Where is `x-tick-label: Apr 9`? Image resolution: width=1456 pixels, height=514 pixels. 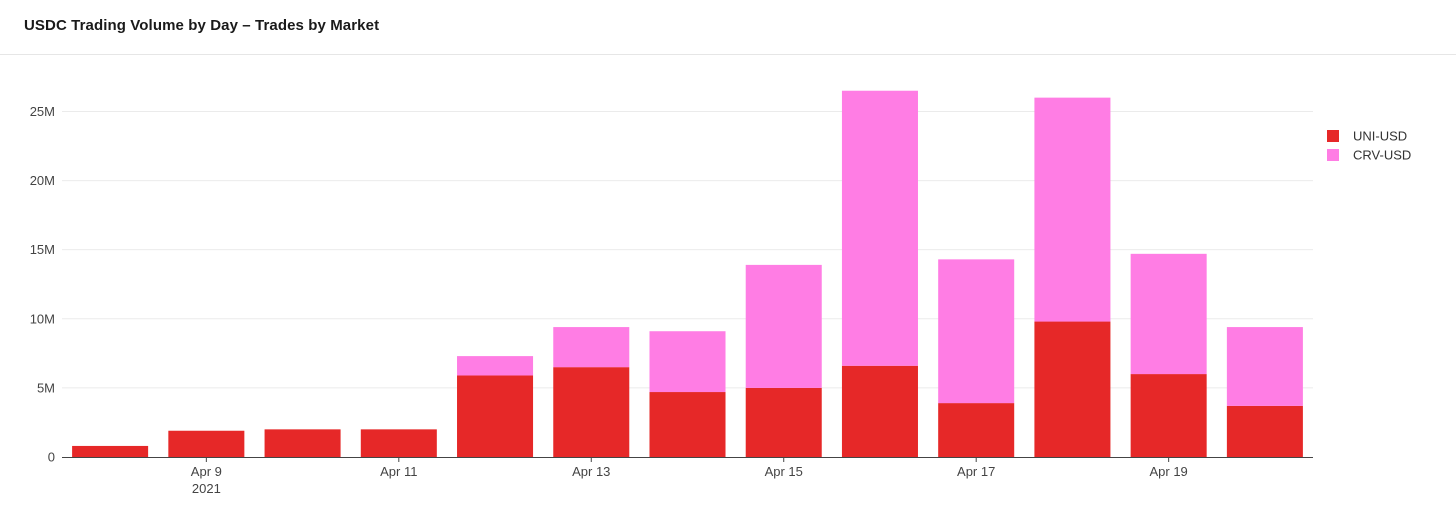 x-tick-label: Apr 9 is located at coordinates (206, 471).